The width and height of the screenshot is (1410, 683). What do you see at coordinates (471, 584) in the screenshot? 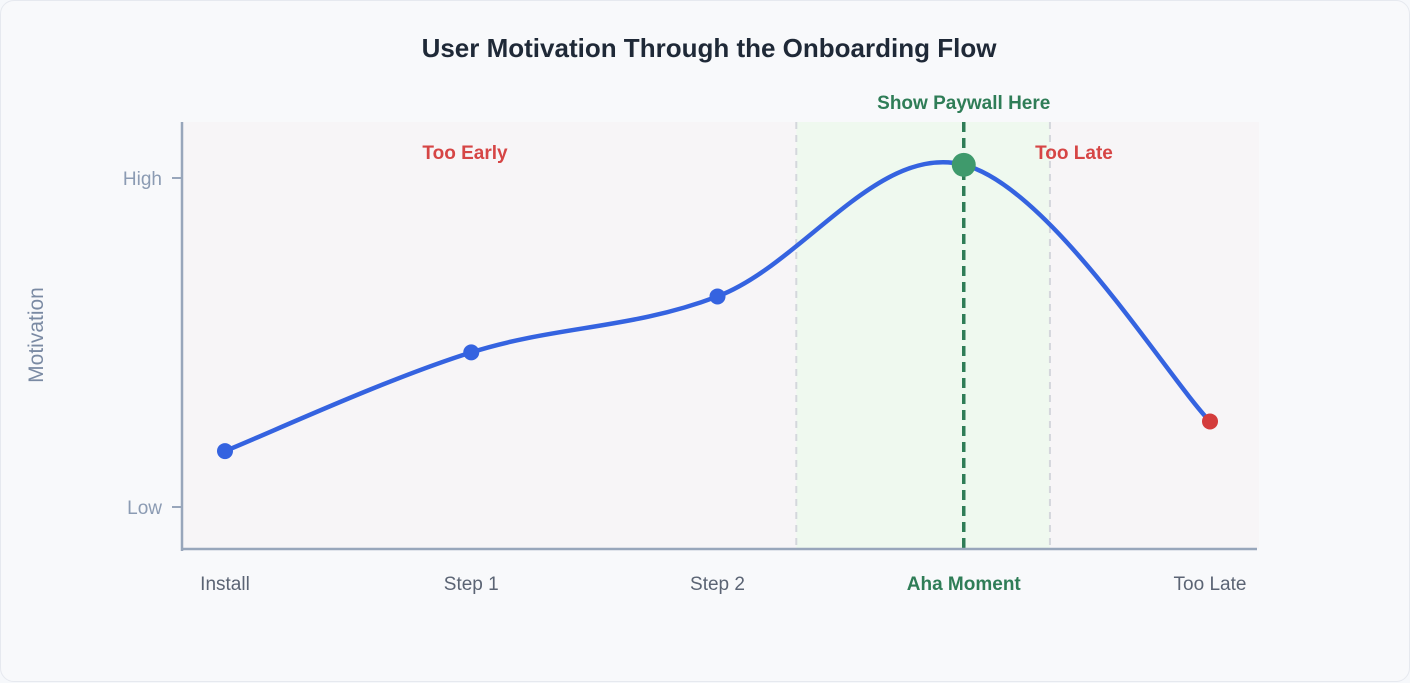
I see `x-tick-label-1: Step 1` at bounding box center [471, 584].